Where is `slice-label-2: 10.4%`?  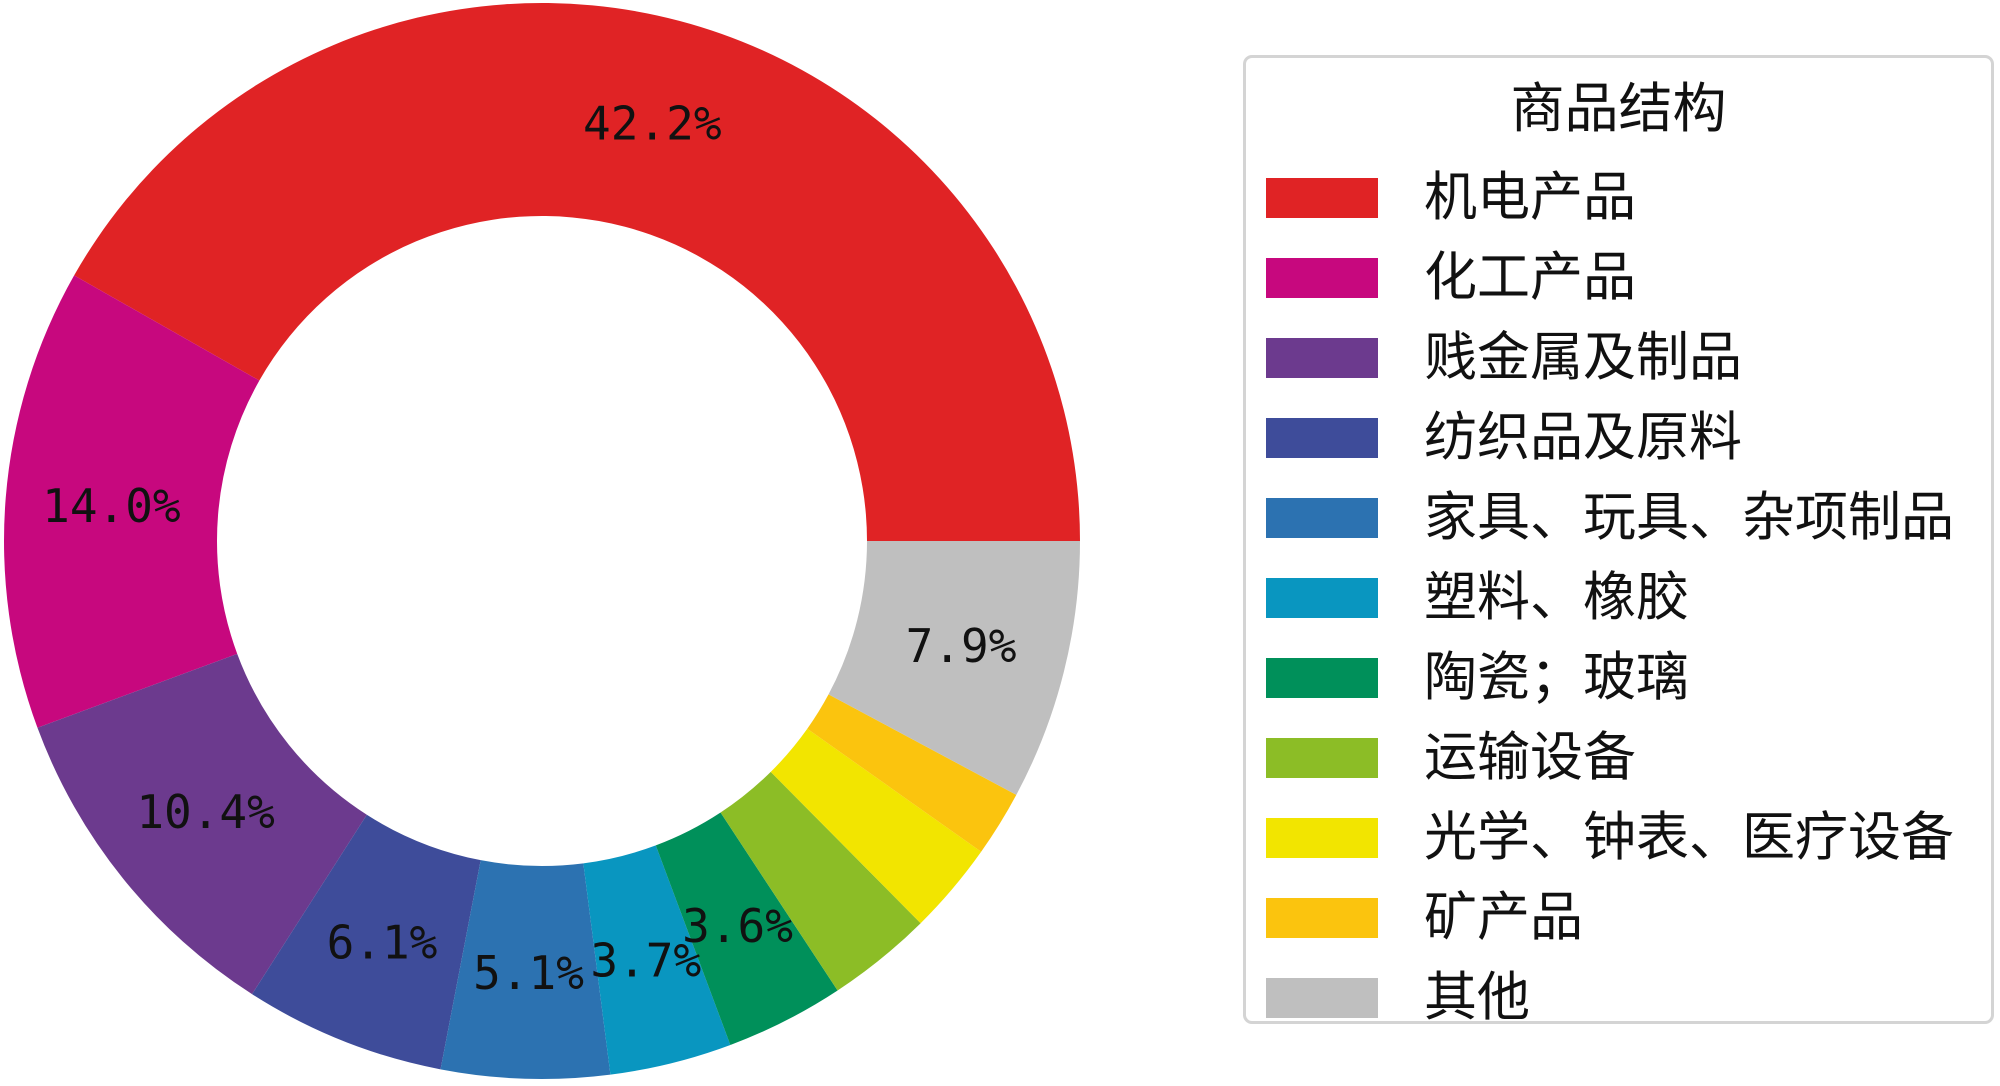 slice-label-2: 10.4% is located at coordinates (205, 812).